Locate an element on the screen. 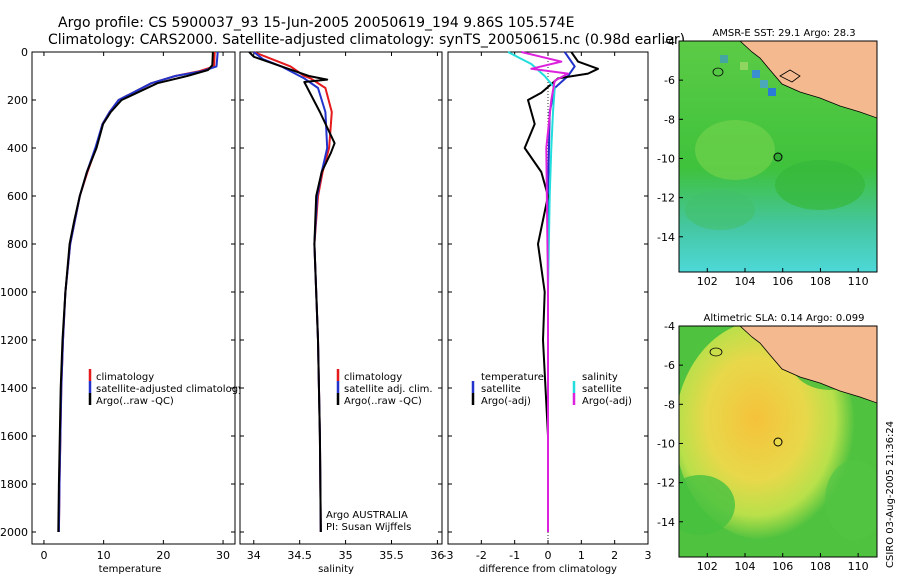 Image resolution: width=900 pixels, height=580 pixels. sla-map-field is located at coordinates (778, 441).